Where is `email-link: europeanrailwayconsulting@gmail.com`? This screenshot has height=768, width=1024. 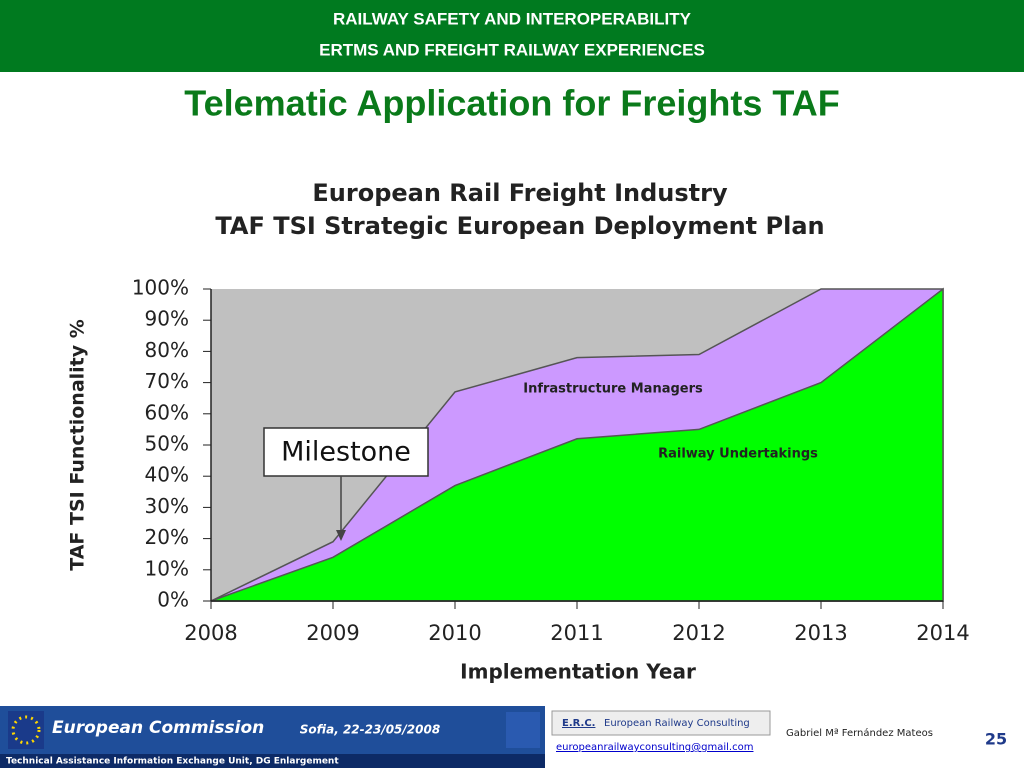 email-link: europeanrailwayconsulting@gmail.com is located at coordinates (654, 747).